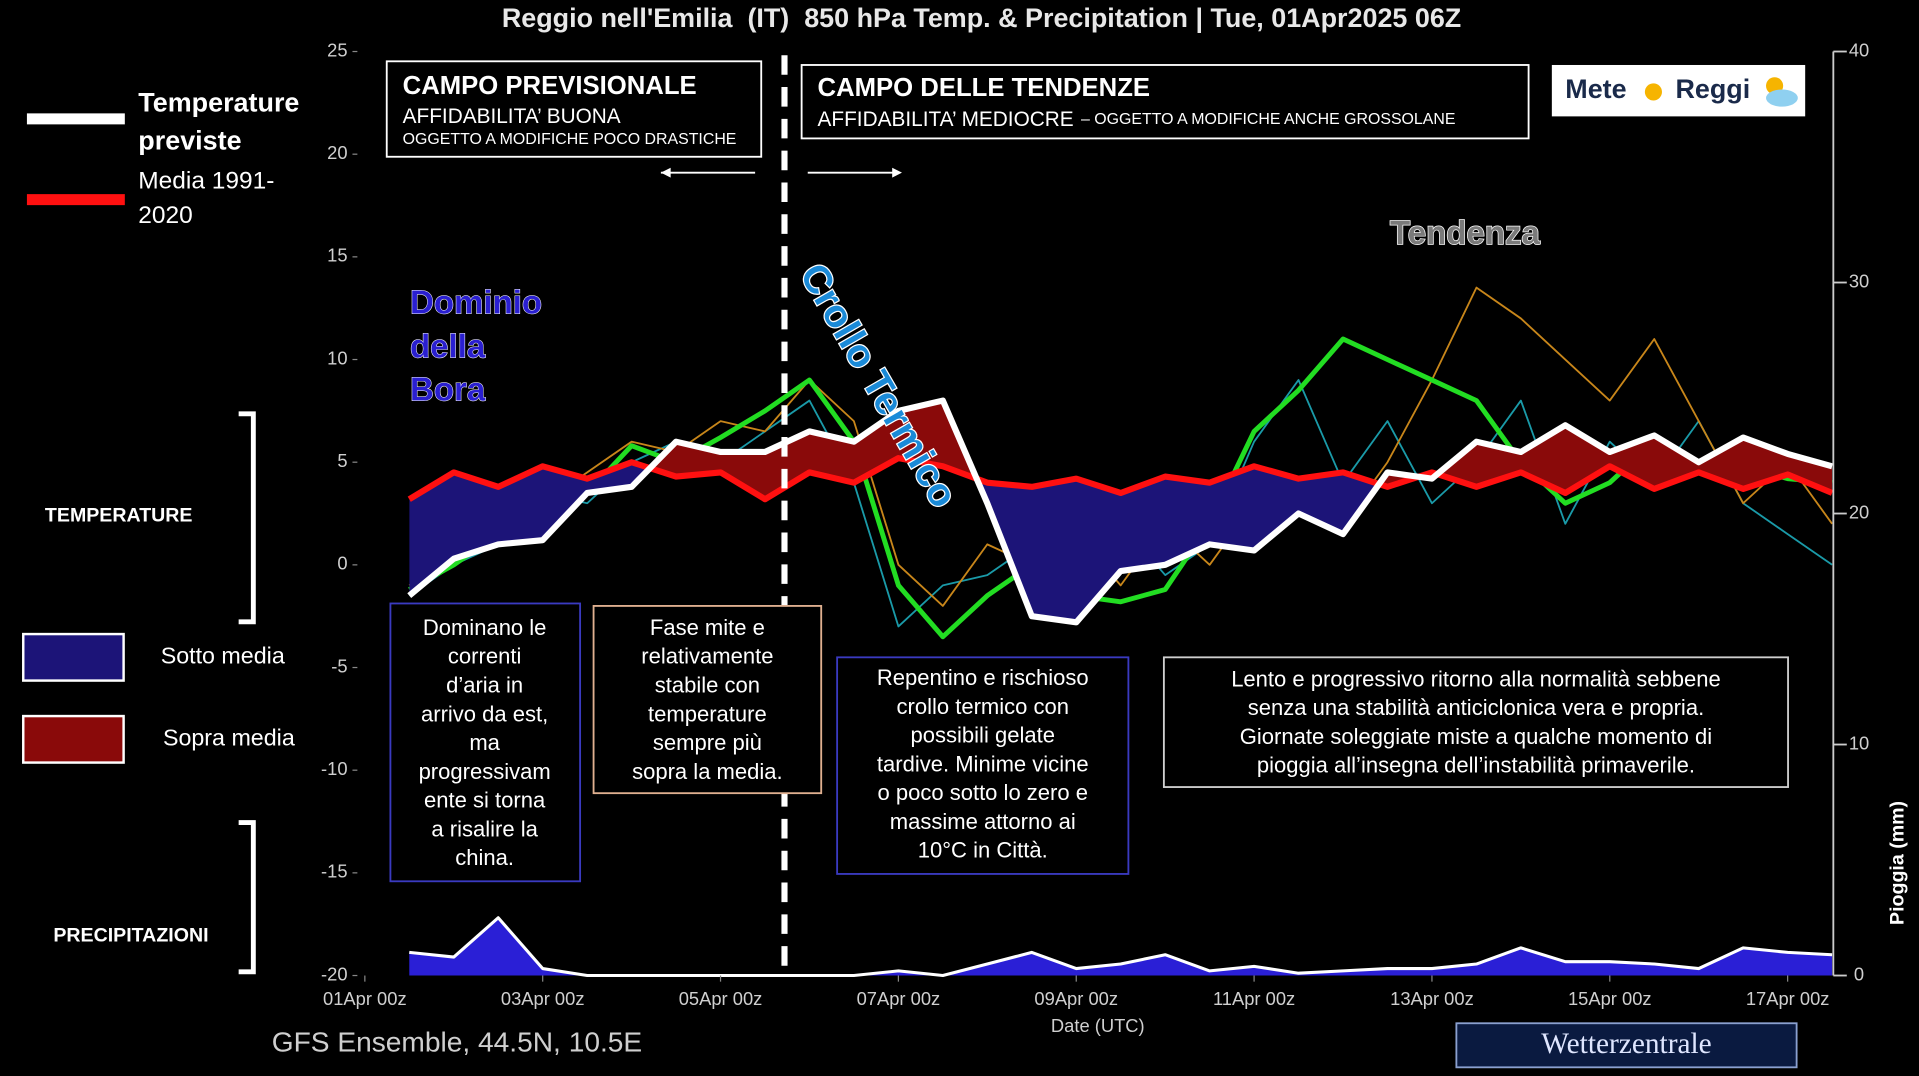  Describe the element at coordinates (983, 821) in the screenshot. I see `note-text: massime attorno ai` at that location.